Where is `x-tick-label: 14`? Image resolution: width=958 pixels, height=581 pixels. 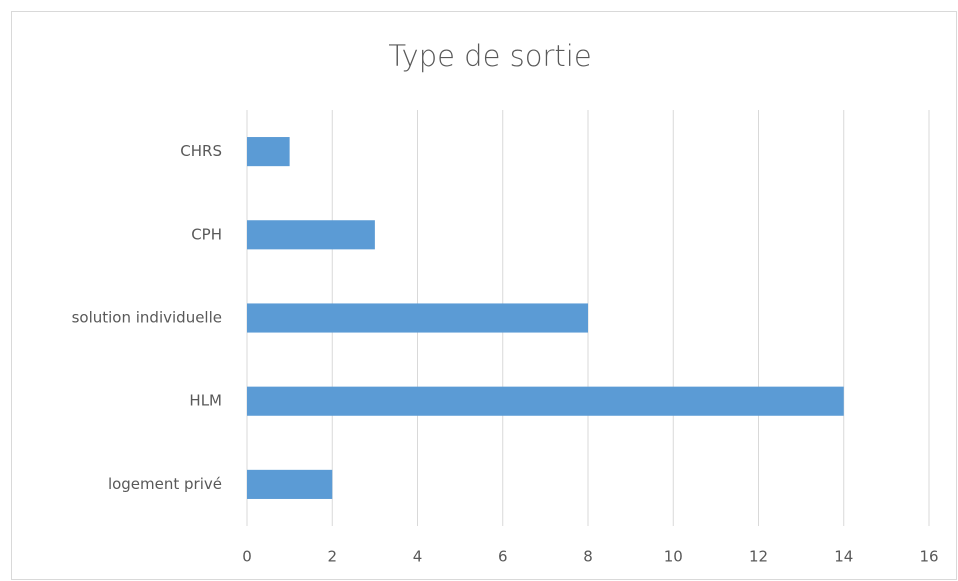
x-tick-label: 14 is located at coordinates (843, 557).